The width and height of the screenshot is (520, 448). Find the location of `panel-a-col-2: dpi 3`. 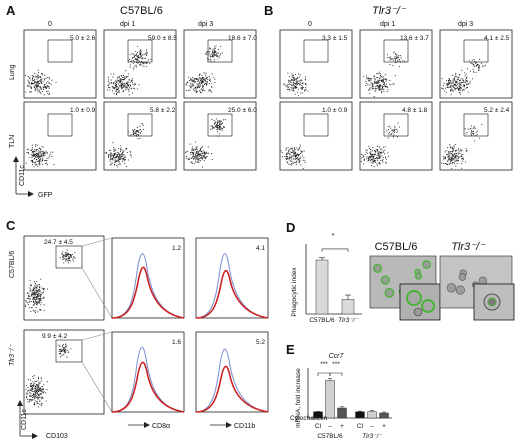

panel-a-col-2: dpi 3 is located at coordinates (205, 24).